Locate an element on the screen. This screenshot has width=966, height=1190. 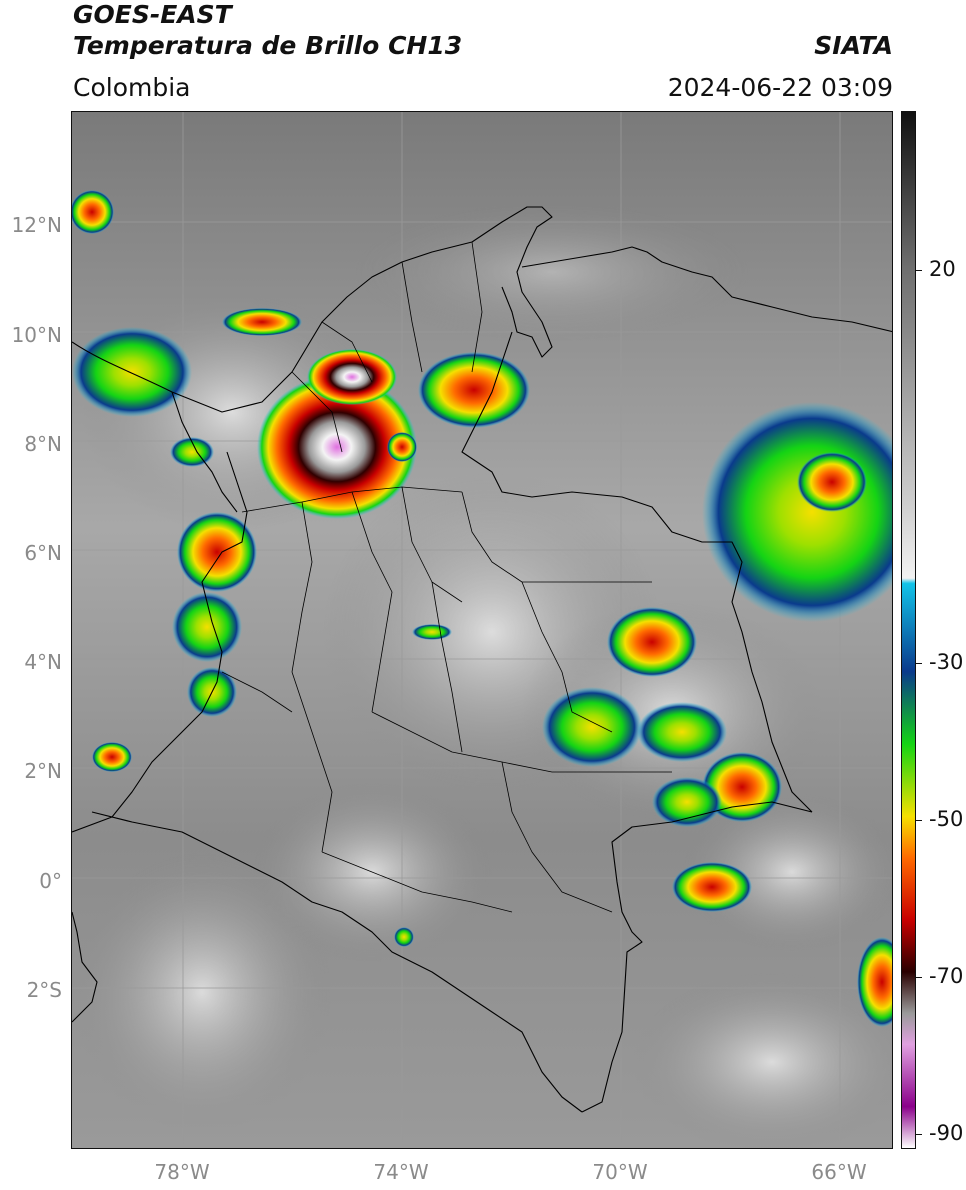
lon-label-70w: 70°W is located at coordinates (620, 1172).